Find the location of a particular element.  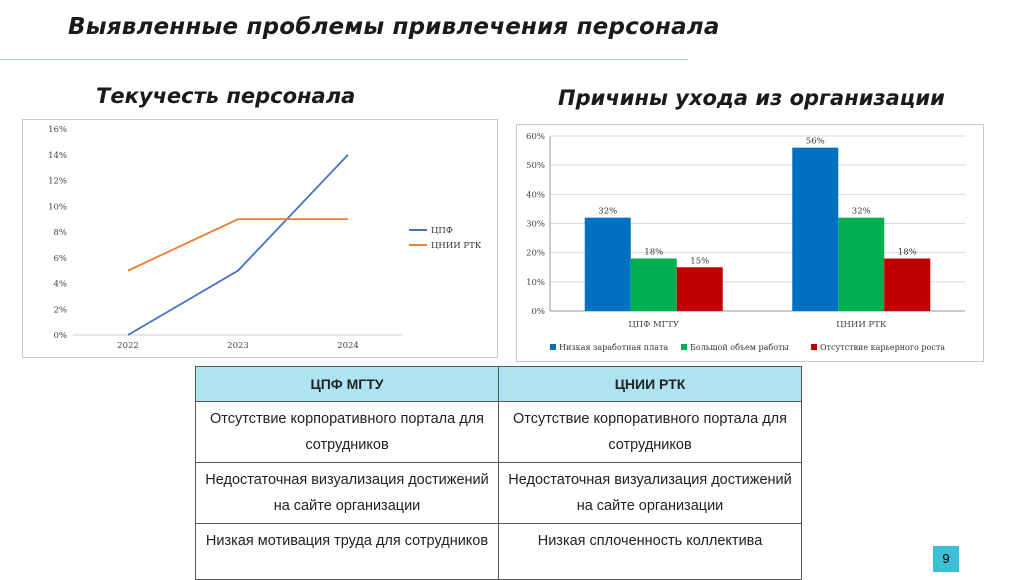

table-header-row: ЦПФ МГТУ ЦНИИ РТК is located at coordinates (498, 384).